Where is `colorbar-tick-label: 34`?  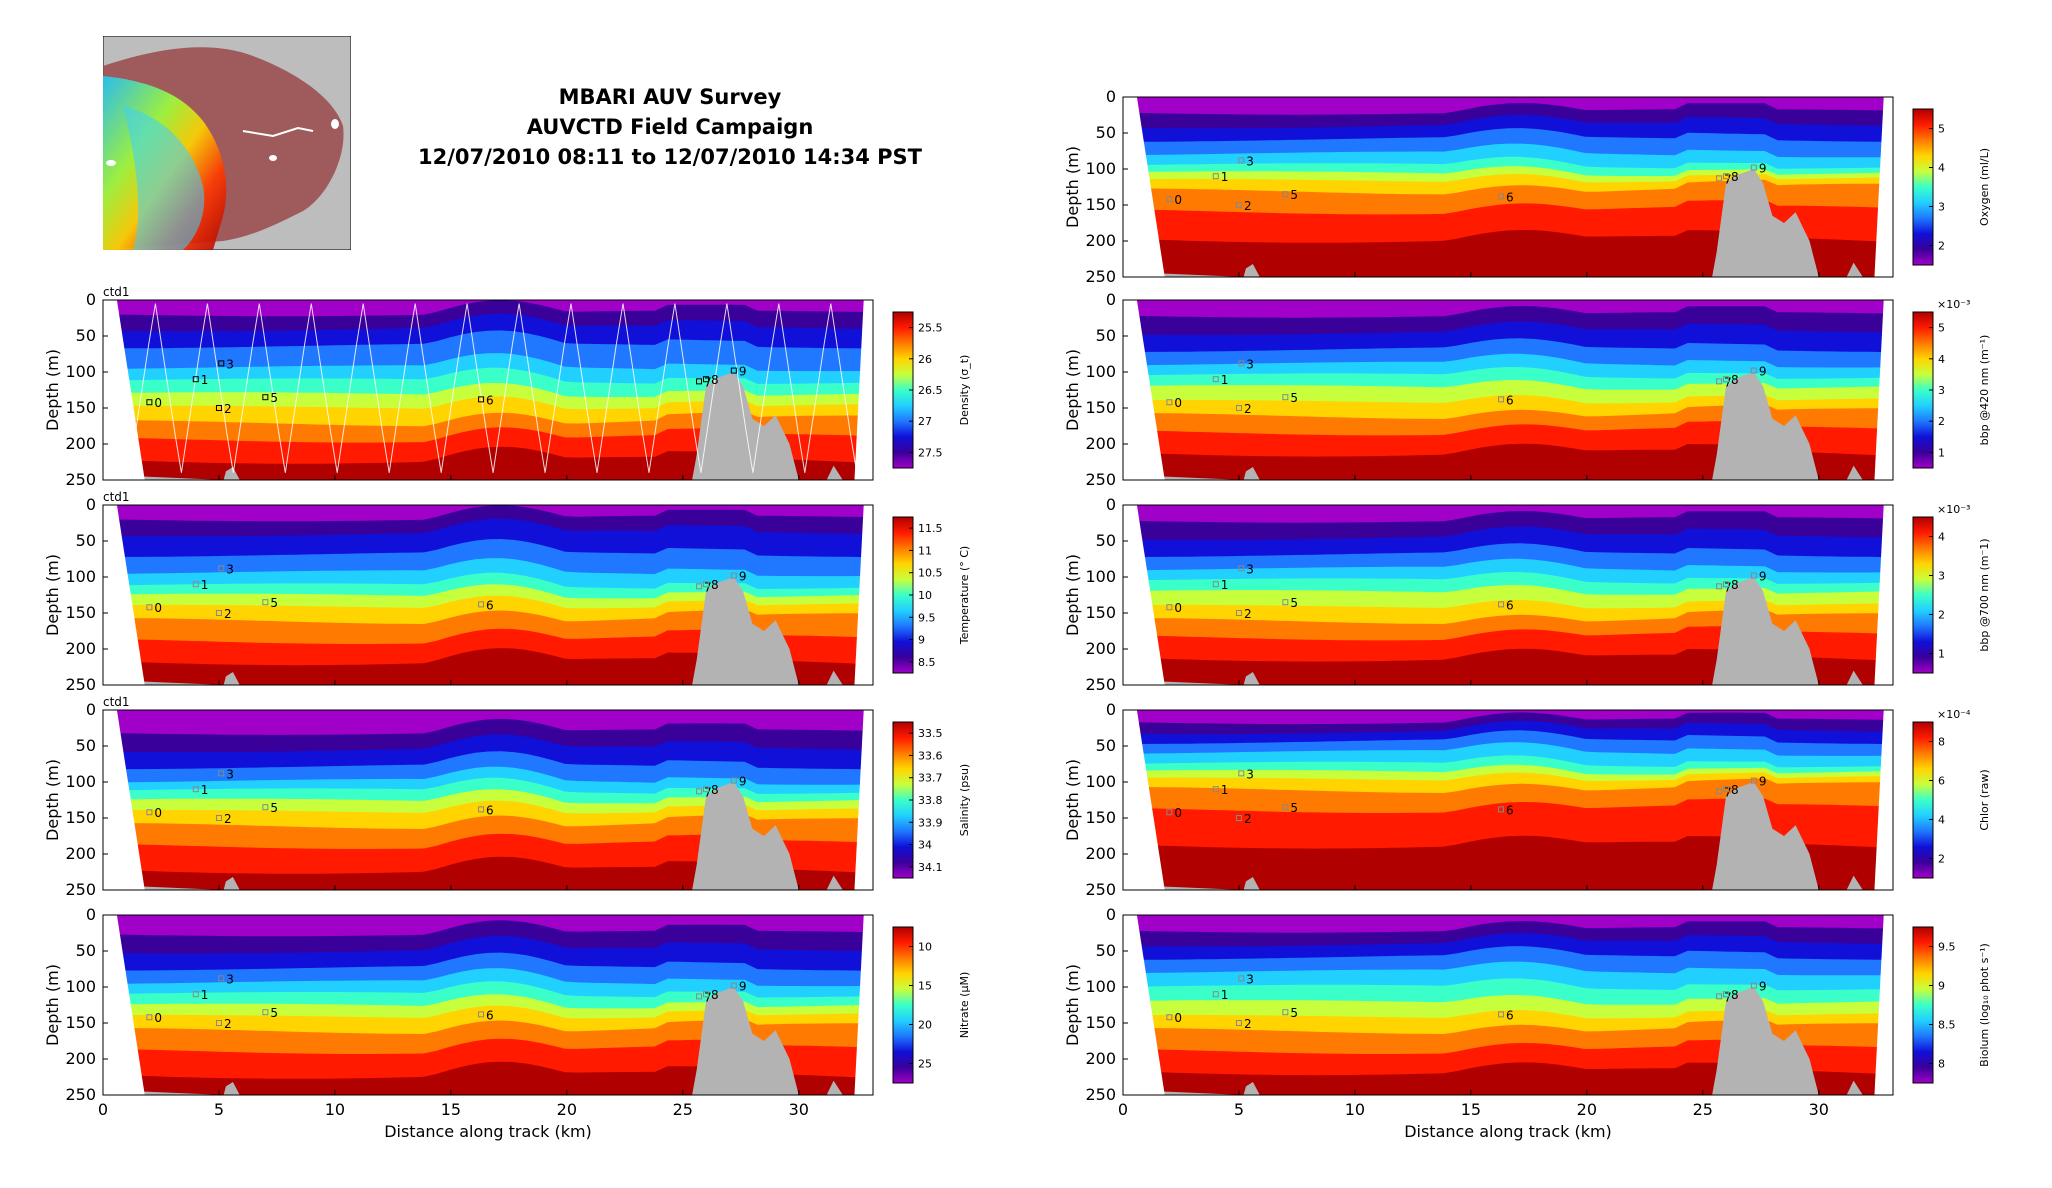 colorbar-tick-label: 34 is located at coordinates (925, 845).